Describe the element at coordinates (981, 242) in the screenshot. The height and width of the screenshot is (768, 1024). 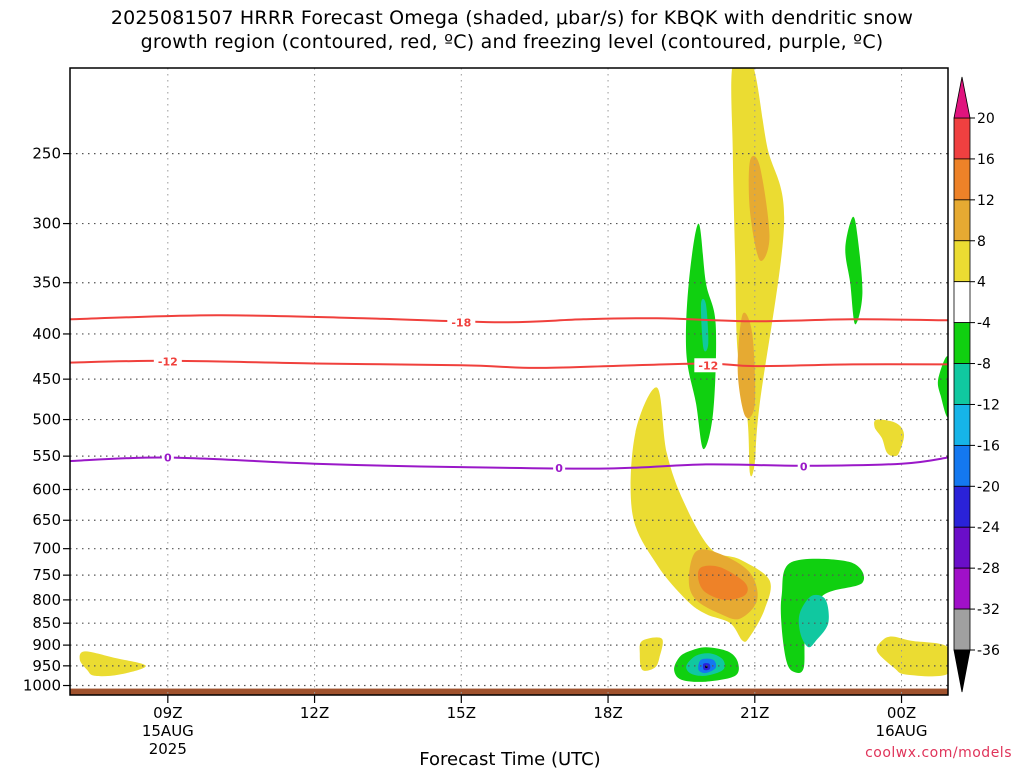
I see `colorbar-label-3: 8` at that location.